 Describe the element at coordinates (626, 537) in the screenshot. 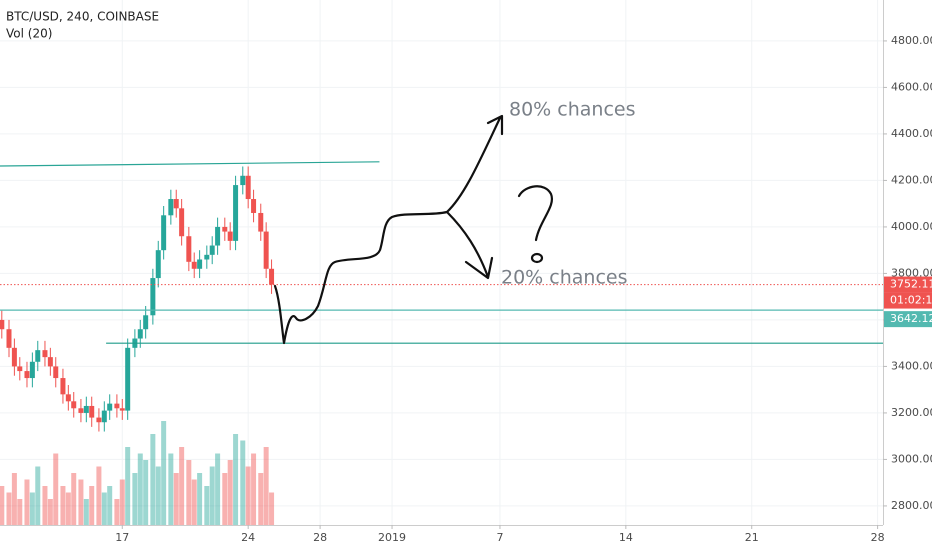

I see `x-tick-label: 14` at that location.